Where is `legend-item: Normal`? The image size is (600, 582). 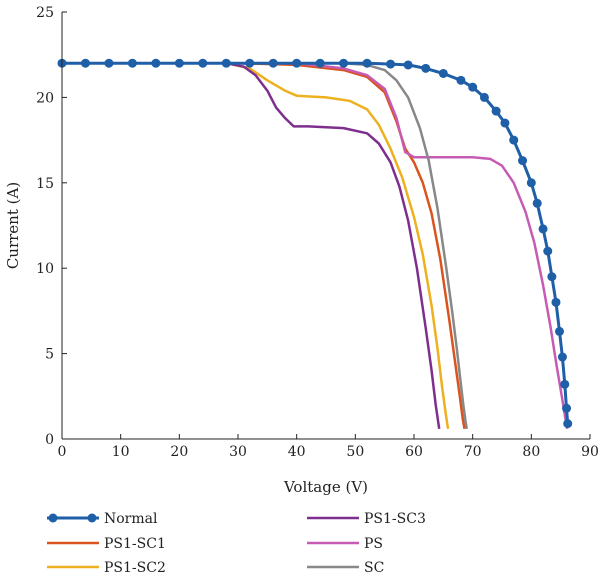 legend-item: Normal is located at coordinates (102, 519).